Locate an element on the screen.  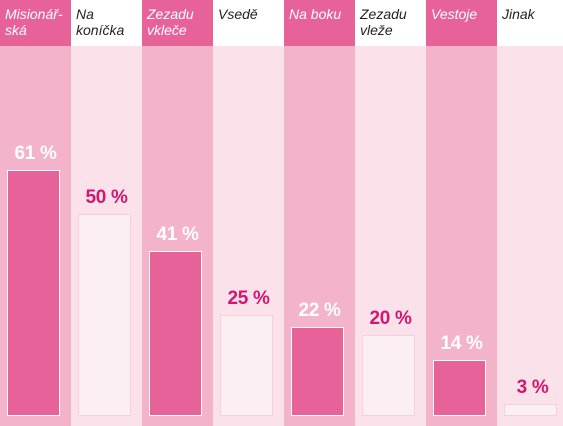
column-3: Zezadu vkleče 41 % is located at coordinates (177, 213).